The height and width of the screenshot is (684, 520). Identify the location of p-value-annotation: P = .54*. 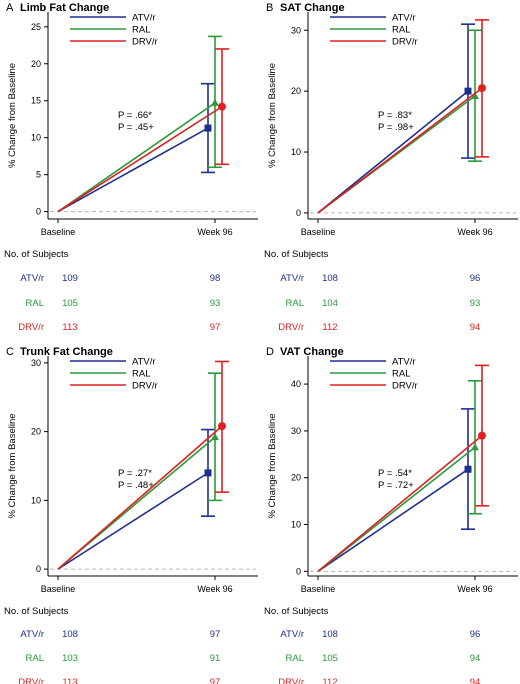
(395, 473).